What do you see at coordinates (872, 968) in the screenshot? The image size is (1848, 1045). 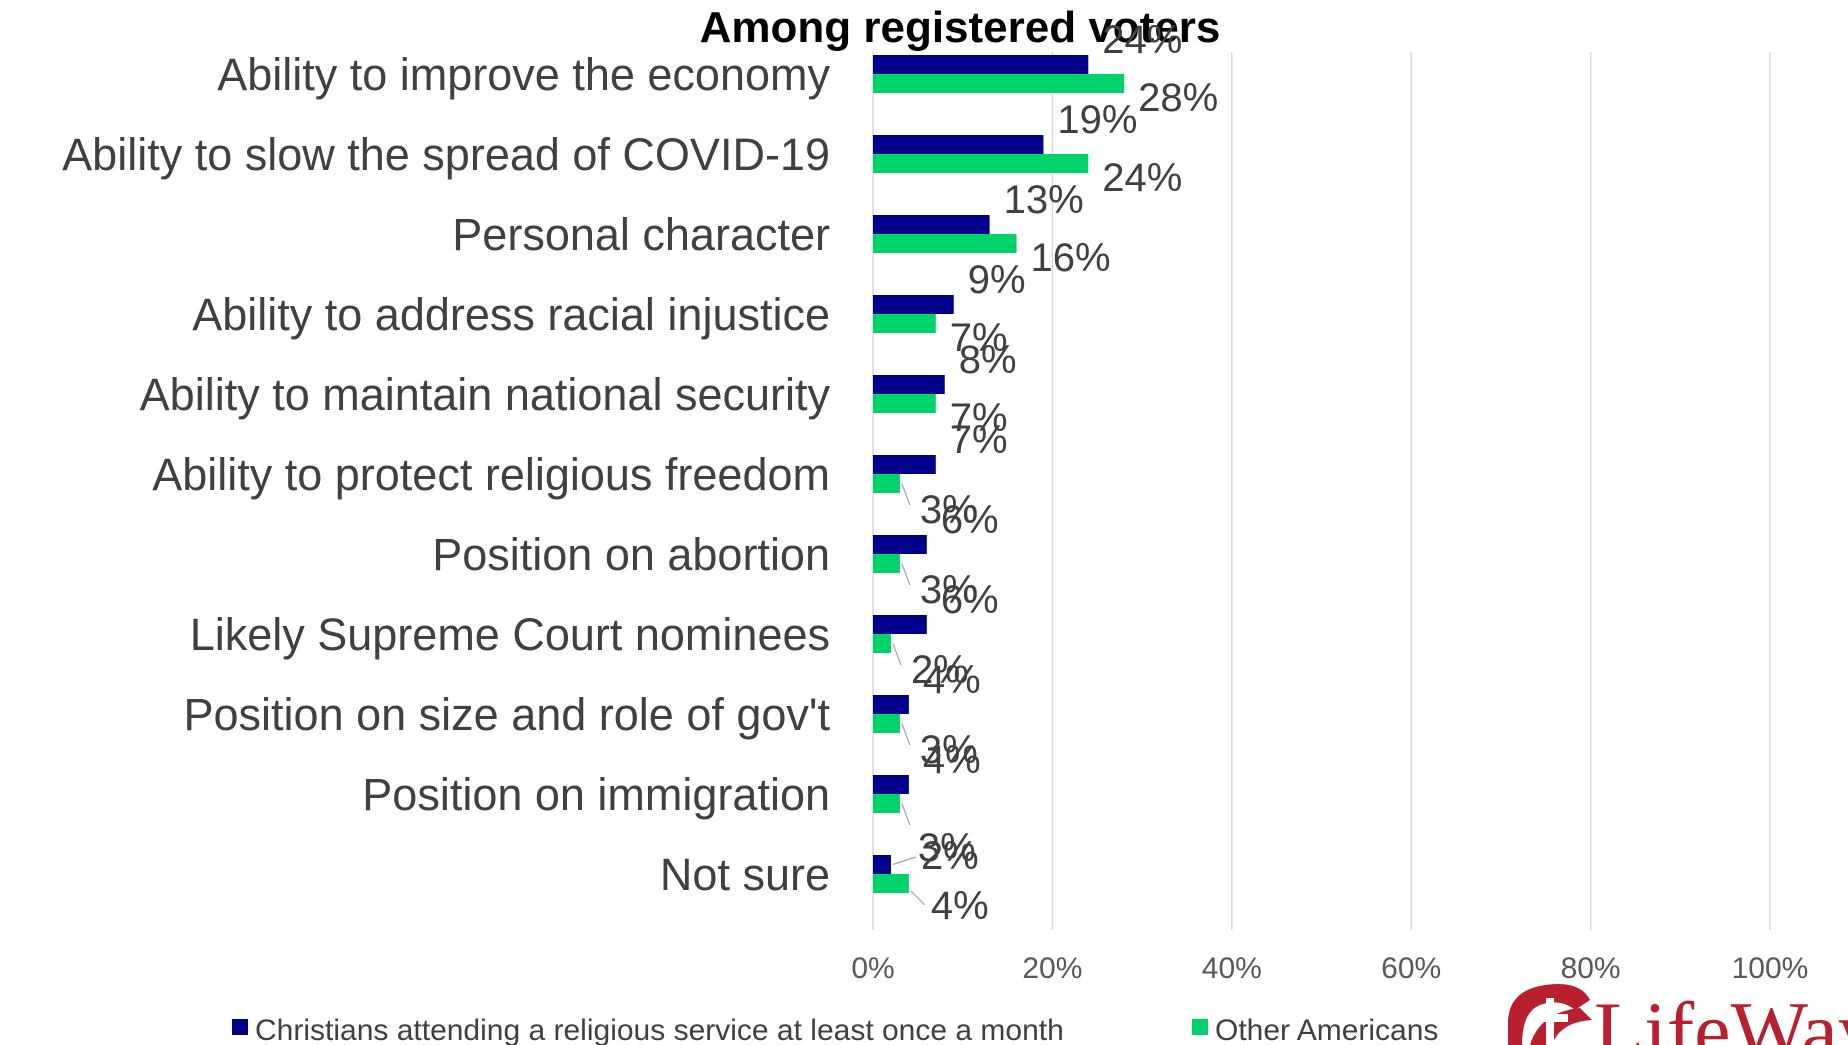 I see `x-tick-label-0: 0%` at bounding box center [872, 968].